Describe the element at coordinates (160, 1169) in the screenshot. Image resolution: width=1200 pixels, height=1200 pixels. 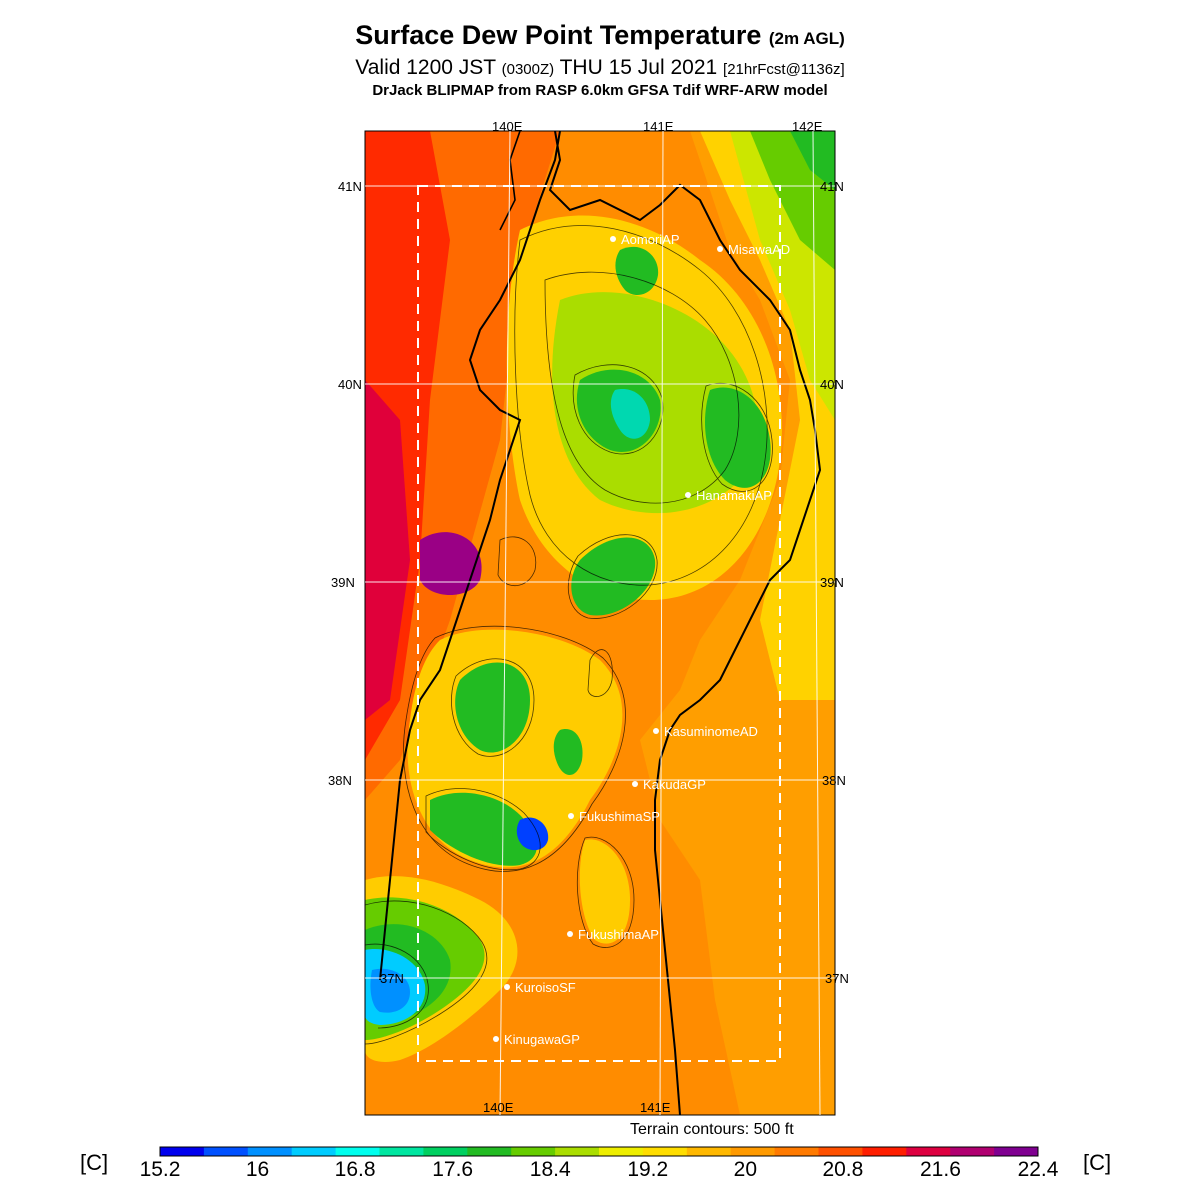
I see `colorbar-tick-label: 15.2` at that location.